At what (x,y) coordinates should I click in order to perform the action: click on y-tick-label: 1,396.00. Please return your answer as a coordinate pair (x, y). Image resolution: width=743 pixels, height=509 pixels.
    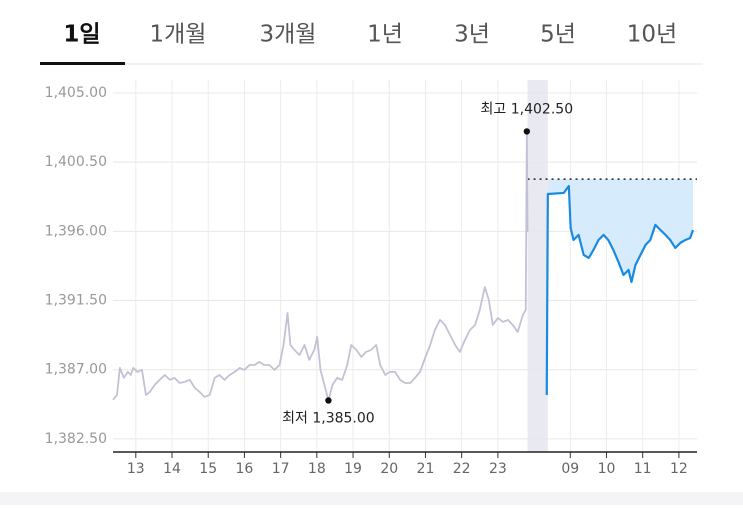
    Looking at the image, I should click on (76, 231).